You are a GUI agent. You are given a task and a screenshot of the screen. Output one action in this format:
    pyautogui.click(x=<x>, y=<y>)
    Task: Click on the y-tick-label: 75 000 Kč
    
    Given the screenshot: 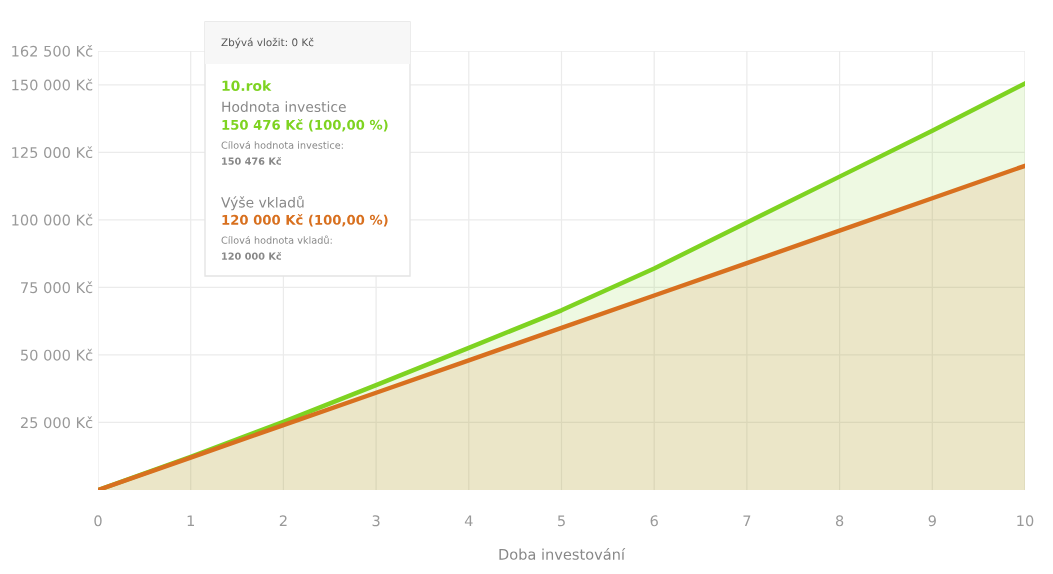 What is the action you would take?
    pyautogui.click(x=57, y=287)
    